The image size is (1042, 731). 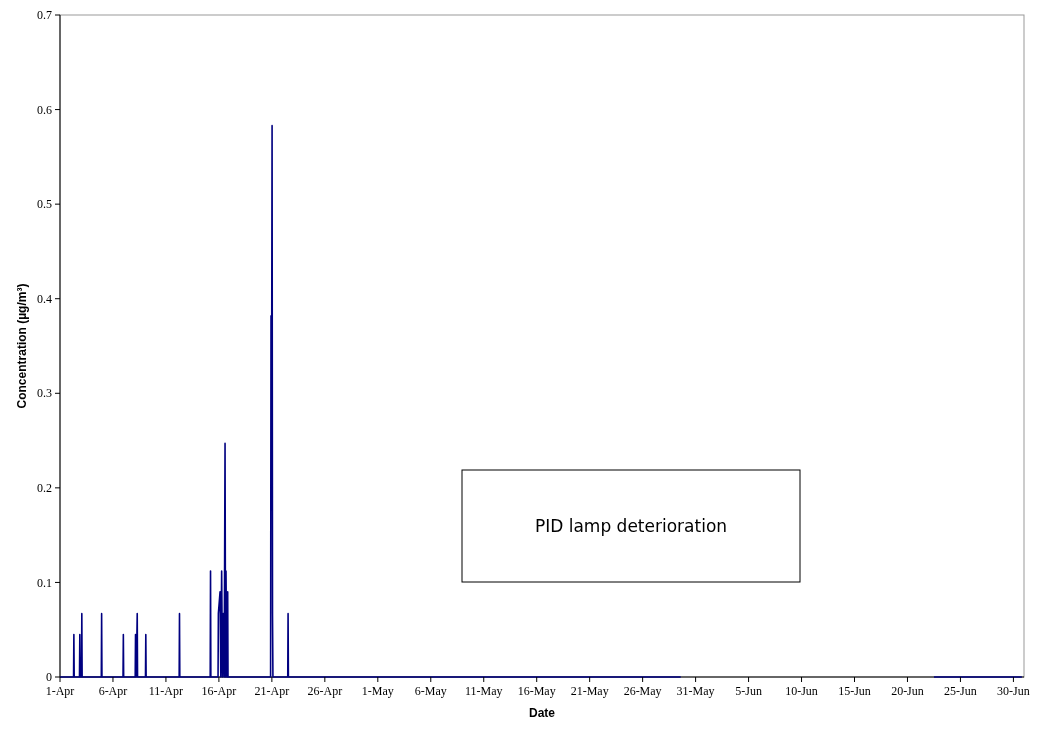 I want to click on x-tick-label: 25-Jun, so click(x=960, y=691).